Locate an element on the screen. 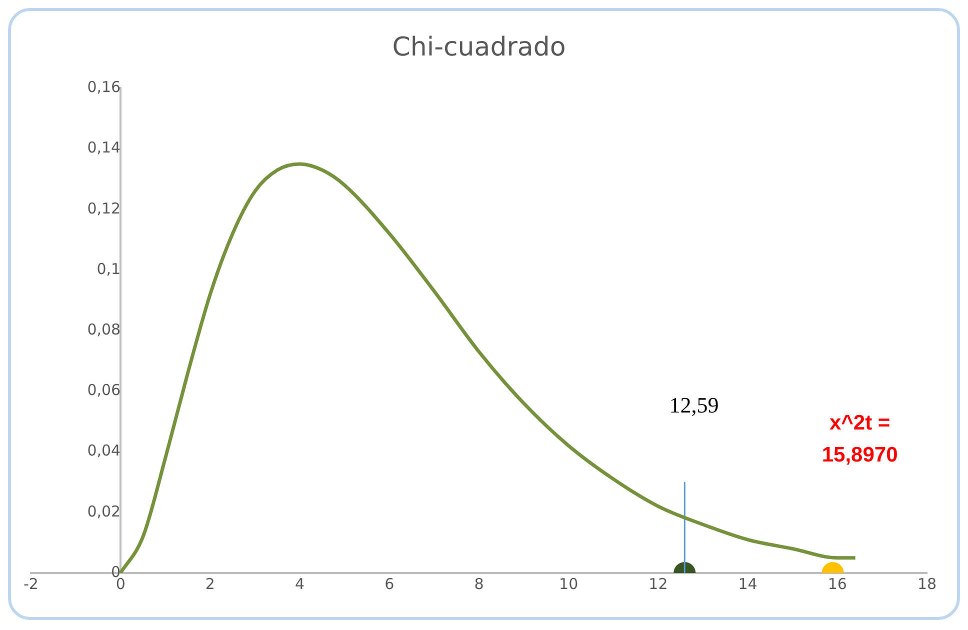  x-tick-label: 8 is located at coordinates (479, 583).